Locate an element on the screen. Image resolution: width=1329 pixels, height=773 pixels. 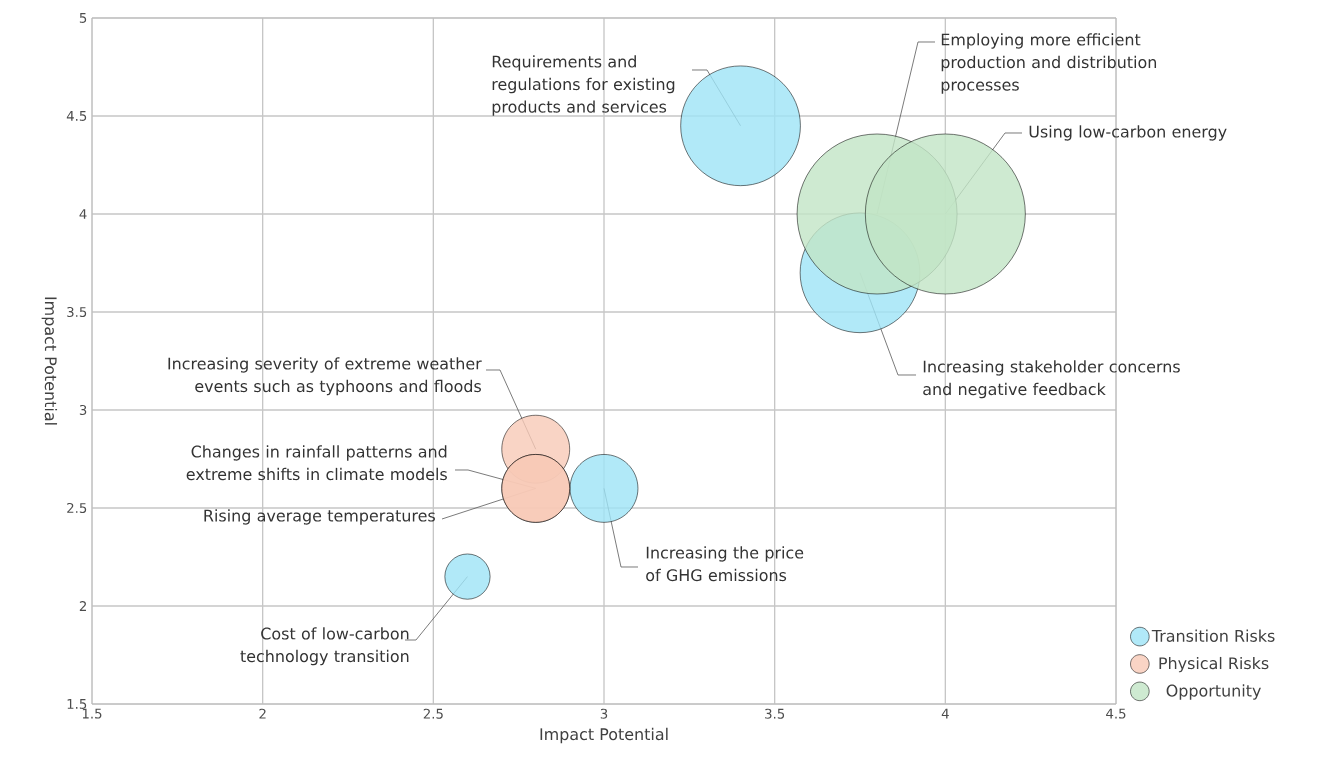
legend-label: Physical Risks is located at coordinates (1214, 664).